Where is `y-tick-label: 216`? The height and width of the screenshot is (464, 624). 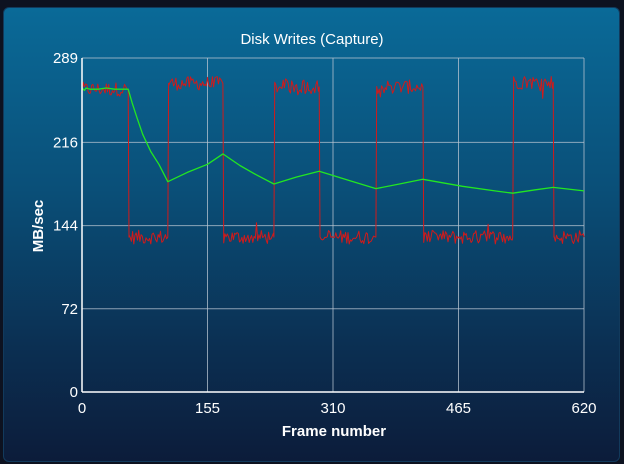 y-tick-label: 216 is located at coordinates (65, 142).